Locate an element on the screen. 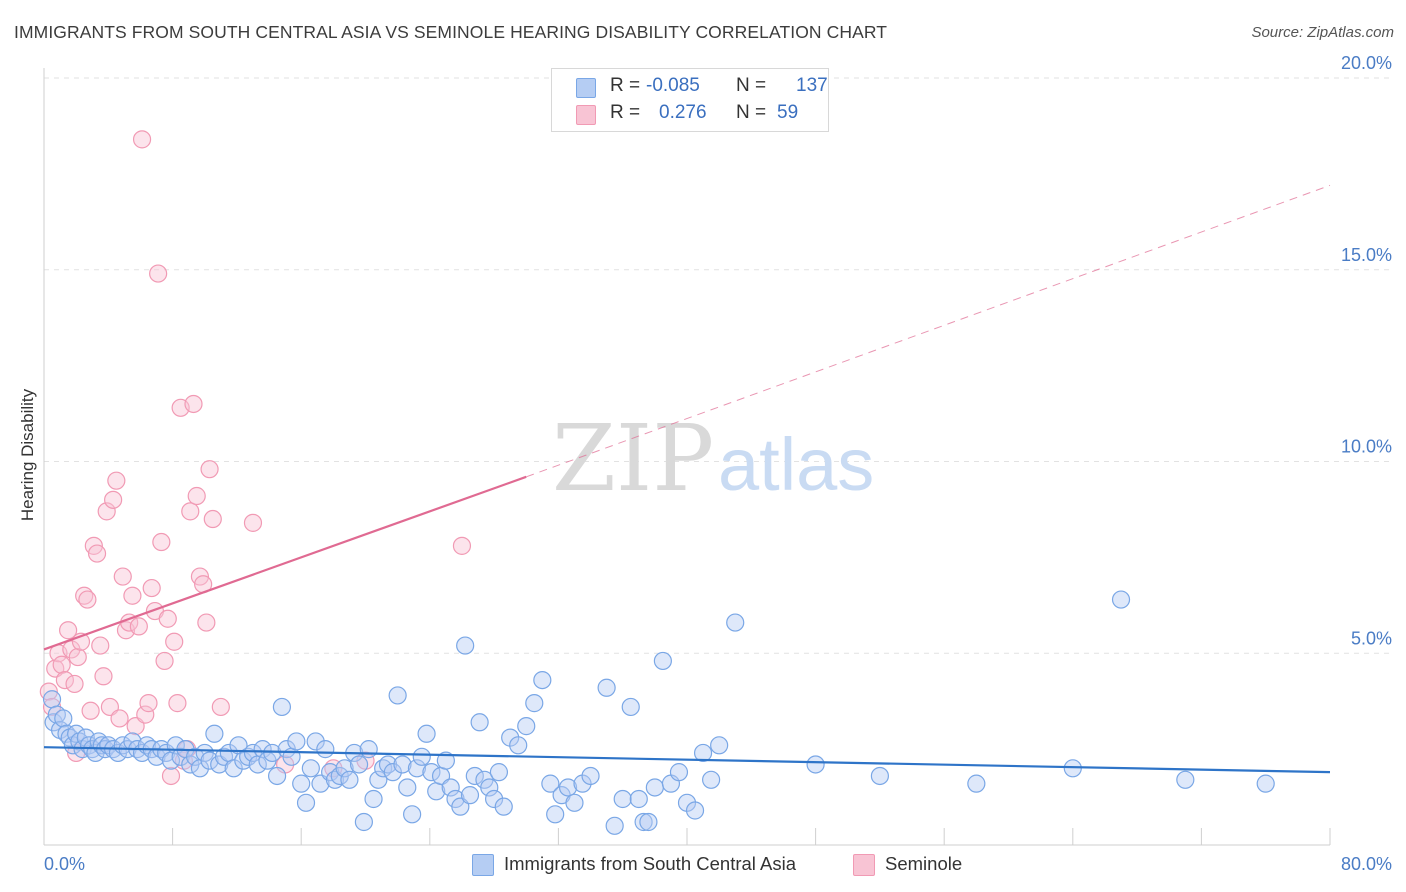 This screenshot has width=1406, height=892. trend-line-immigrants is located at coordinates (687, 760).